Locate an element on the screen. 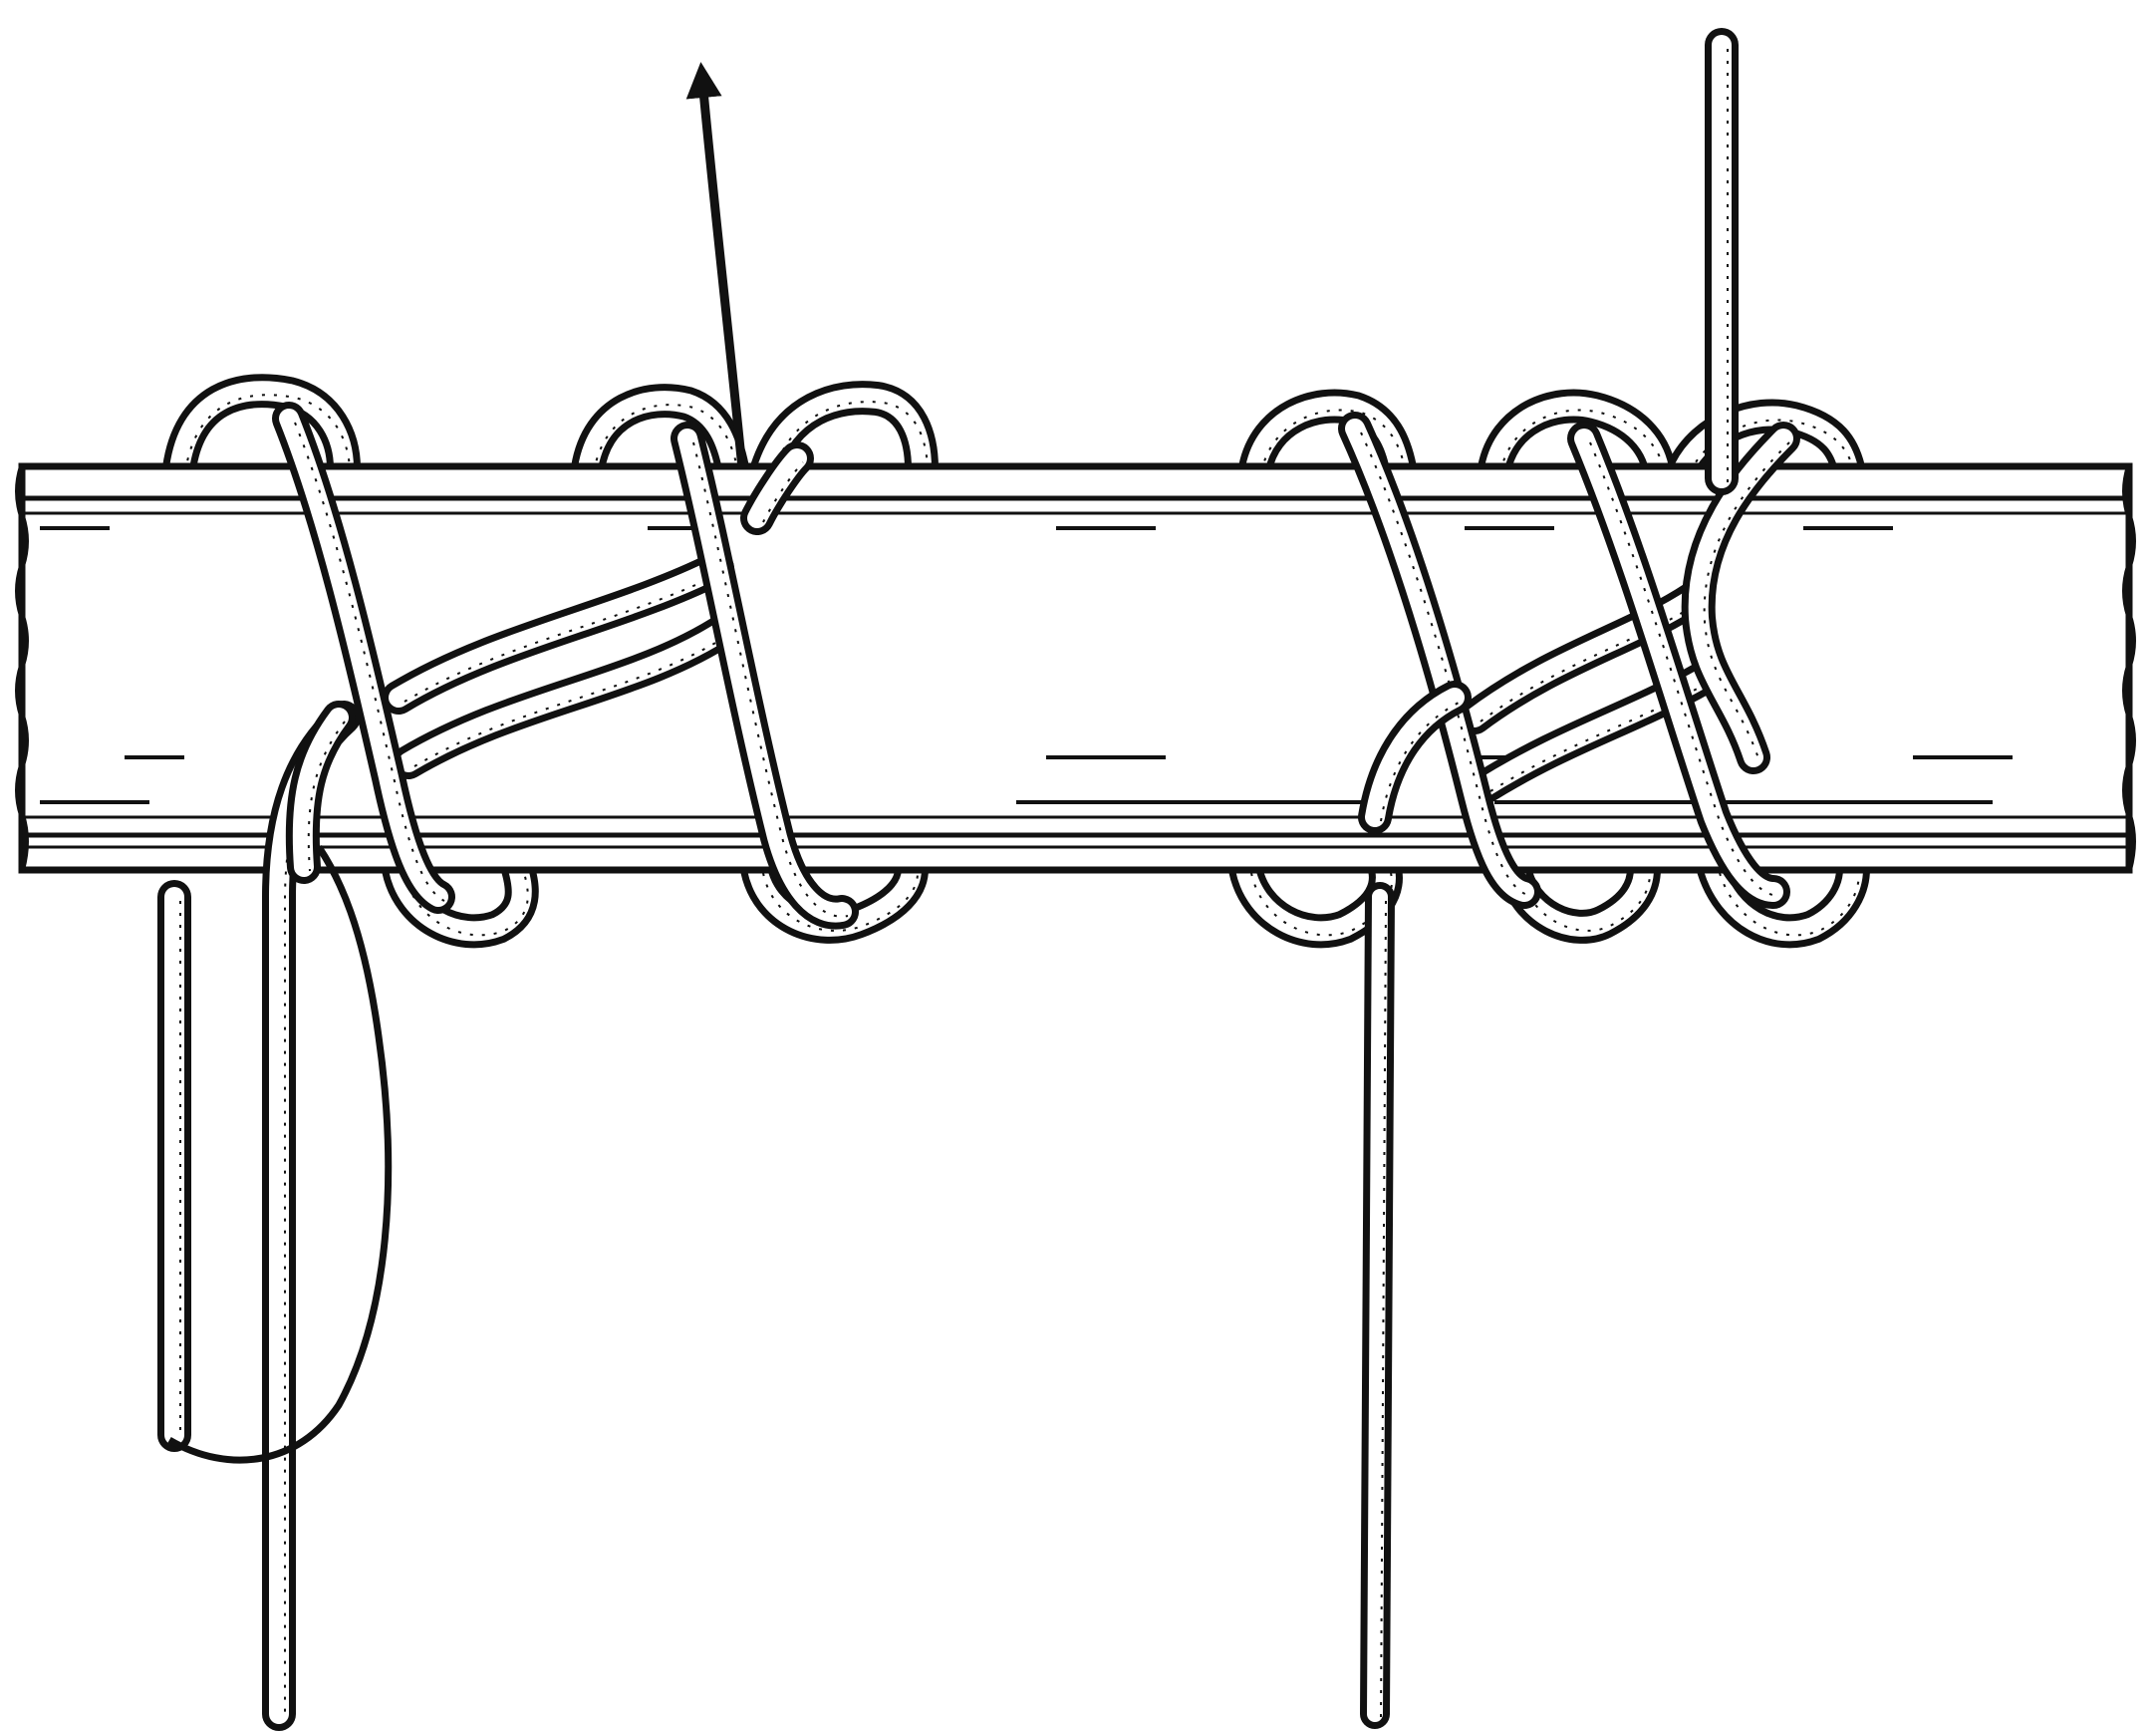 The image size is (2156, 1734). left-wrap-3-front is located at coordinates (777, 488).